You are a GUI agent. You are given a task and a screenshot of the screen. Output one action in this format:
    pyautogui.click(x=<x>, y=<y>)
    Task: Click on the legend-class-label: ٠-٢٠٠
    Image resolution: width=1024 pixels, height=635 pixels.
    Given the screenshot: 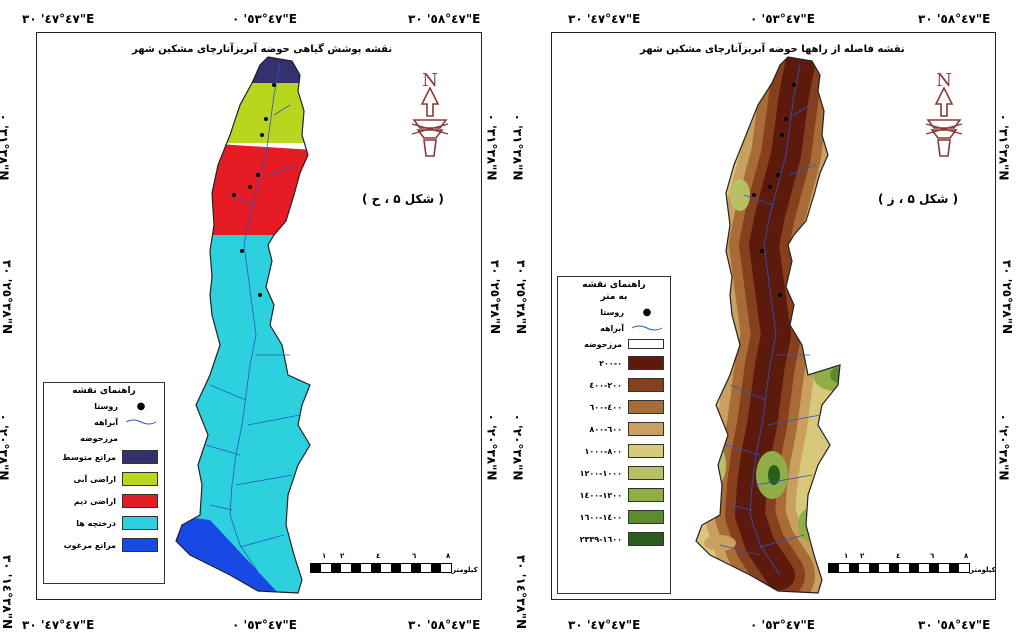 What is the action you would take?
    pyautogui.click(x=610, y=363)
    